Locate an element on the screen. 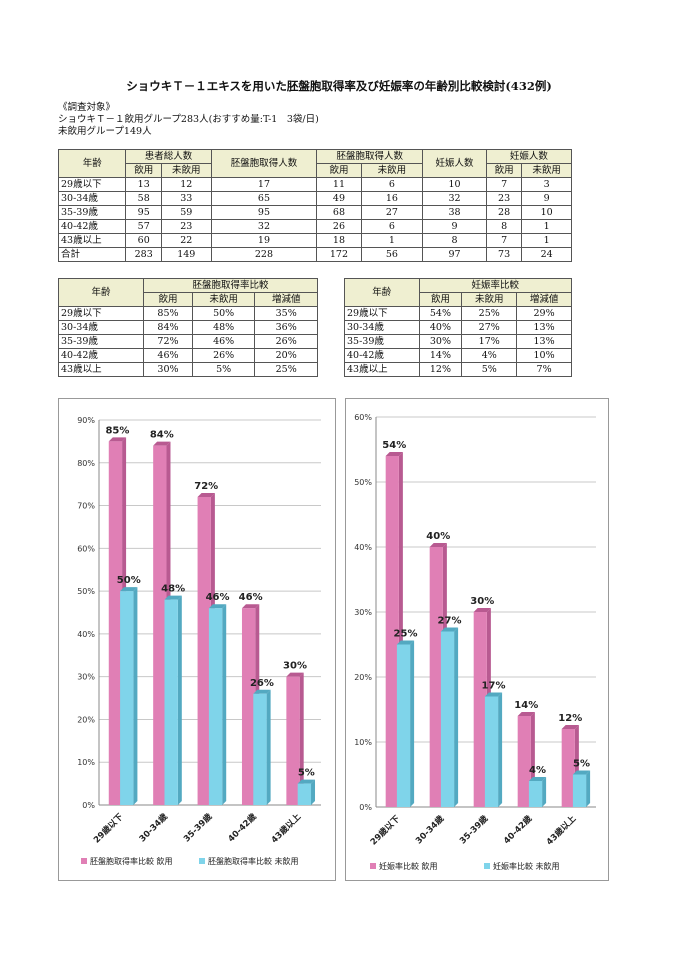 The image size is (678, 960). y-tick-label: 70% is located at coordinates (86, 506).